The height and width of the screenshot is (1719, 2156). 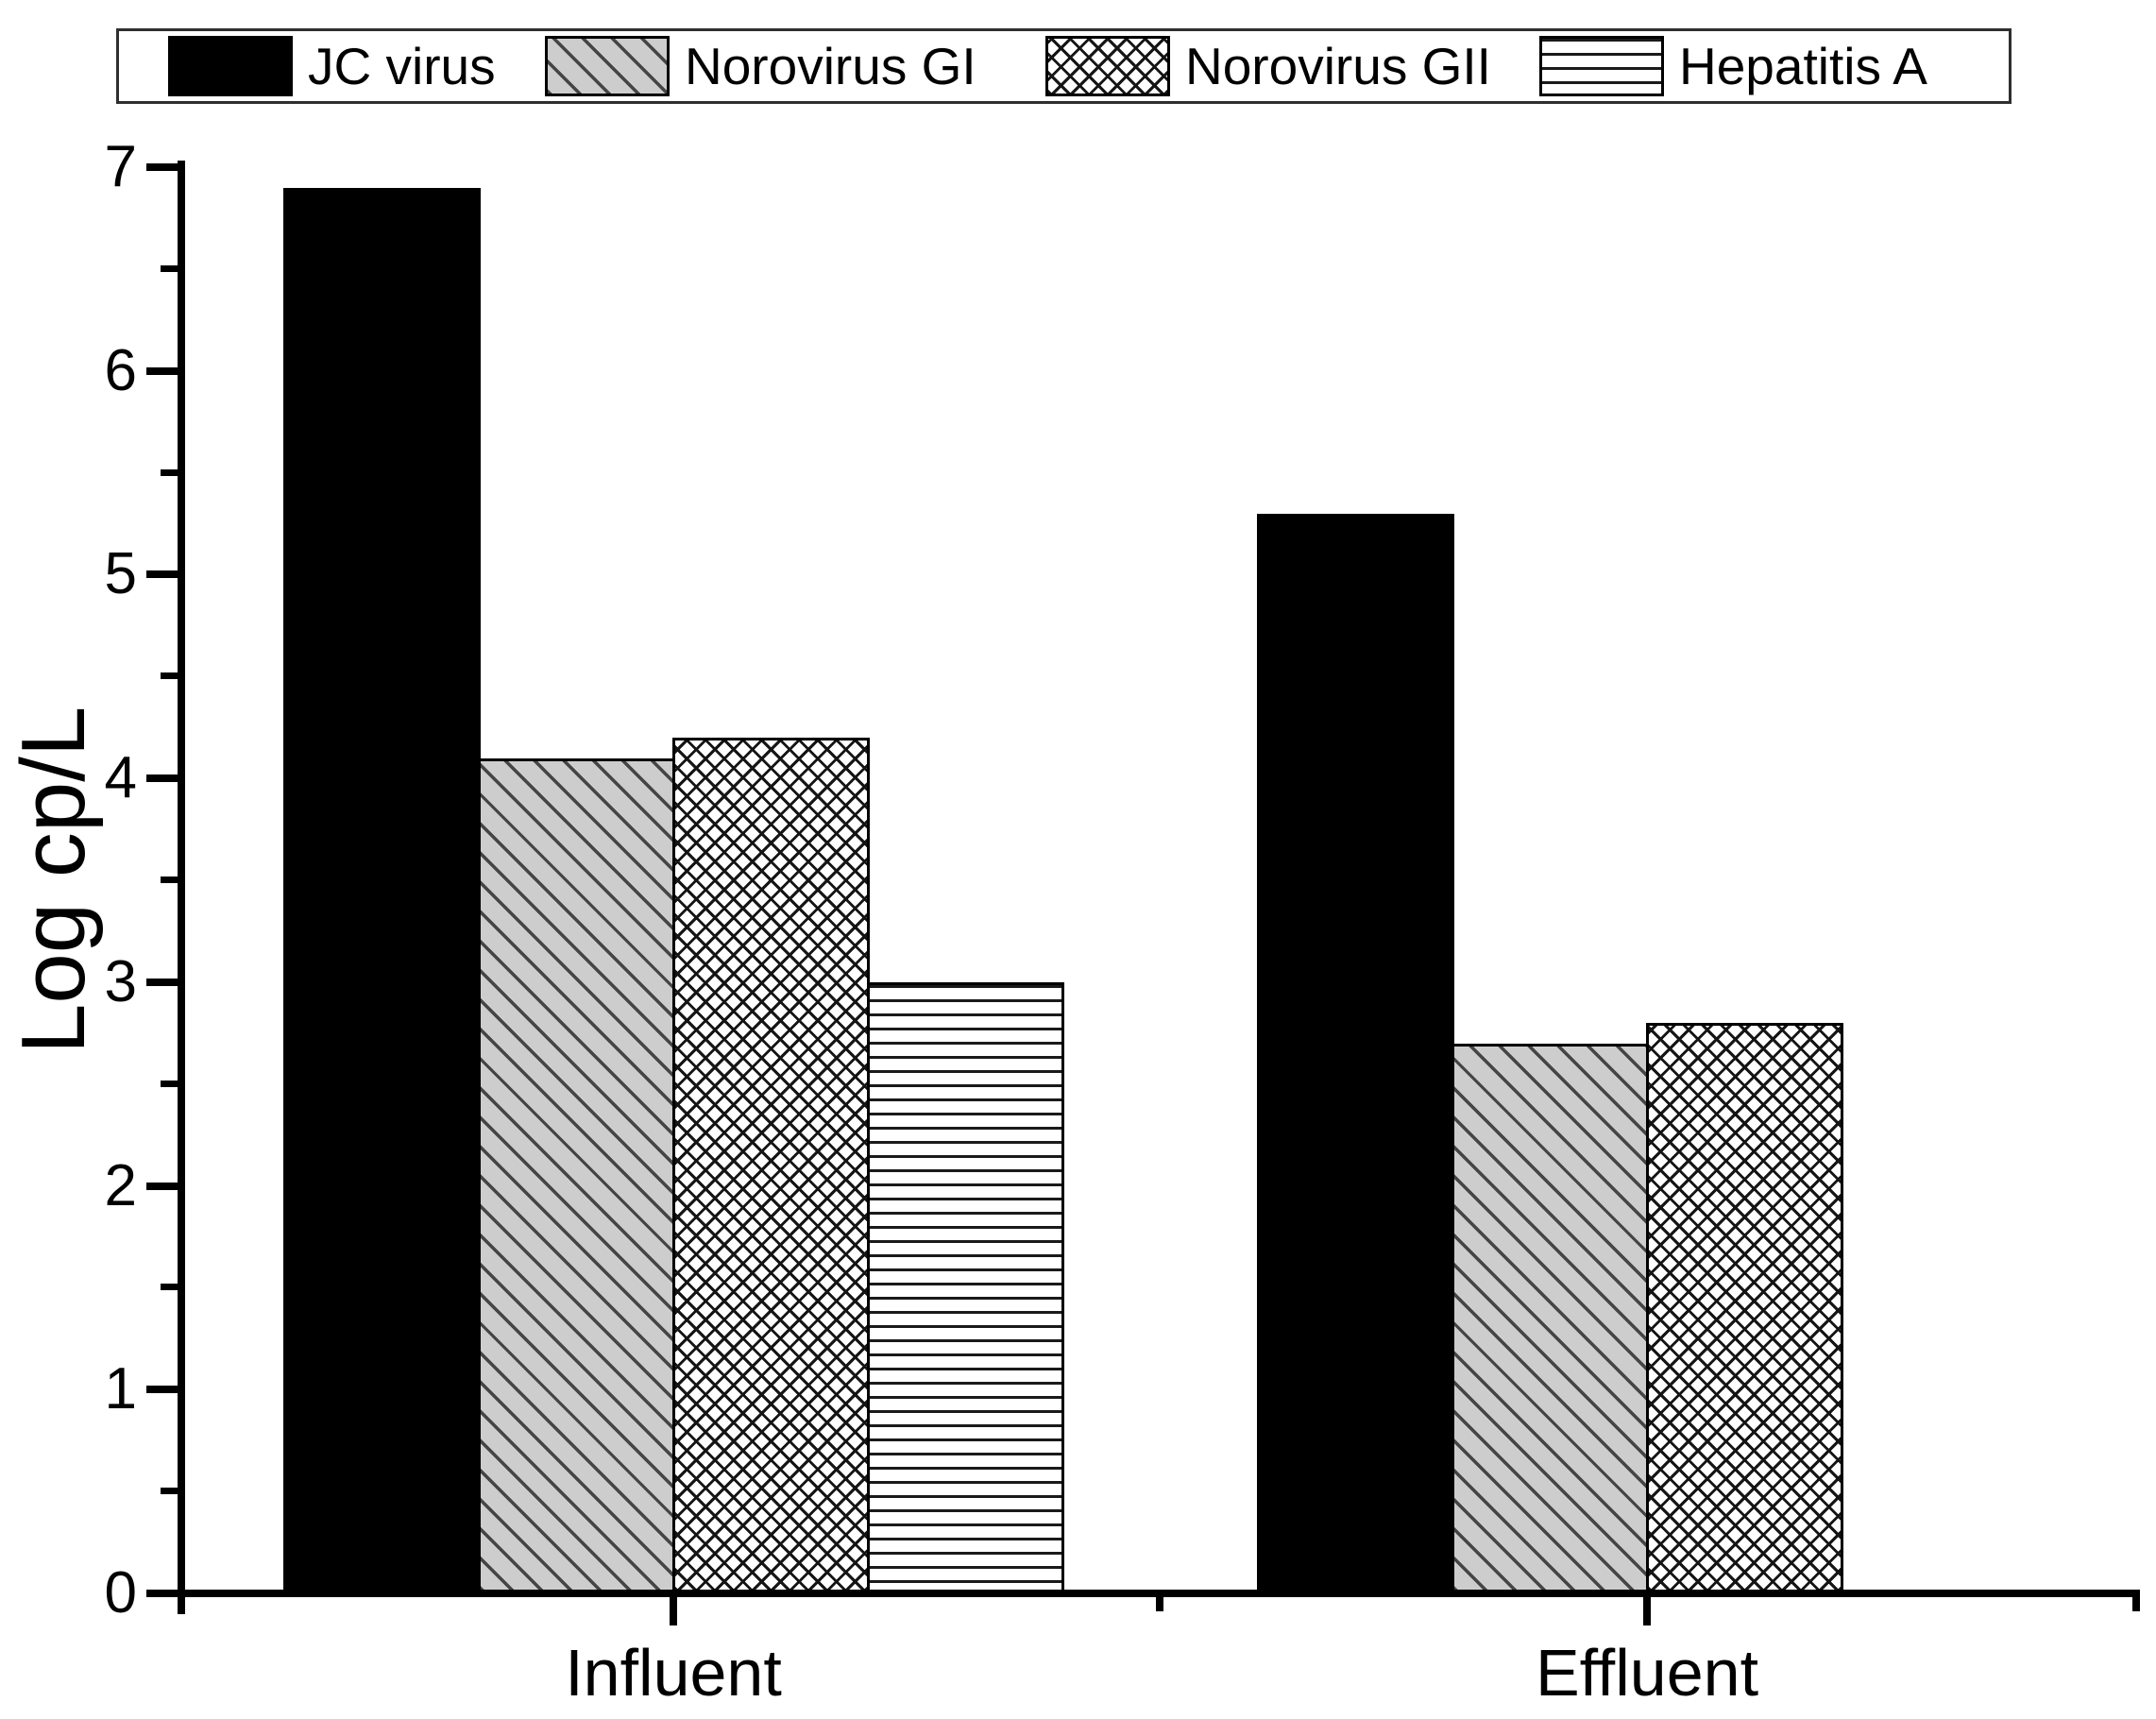 I want to click on y-minor-tick-2.5, so click(x=171, y=1084).